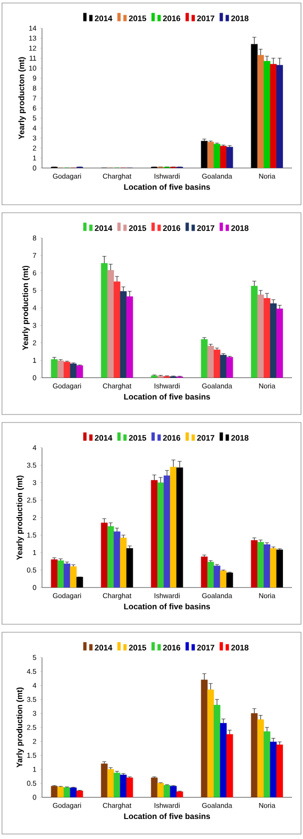 The height and width of the screenshot is (839, 303). I want to click on y-axis-title: Yarly production (mt), so click(20, 728).